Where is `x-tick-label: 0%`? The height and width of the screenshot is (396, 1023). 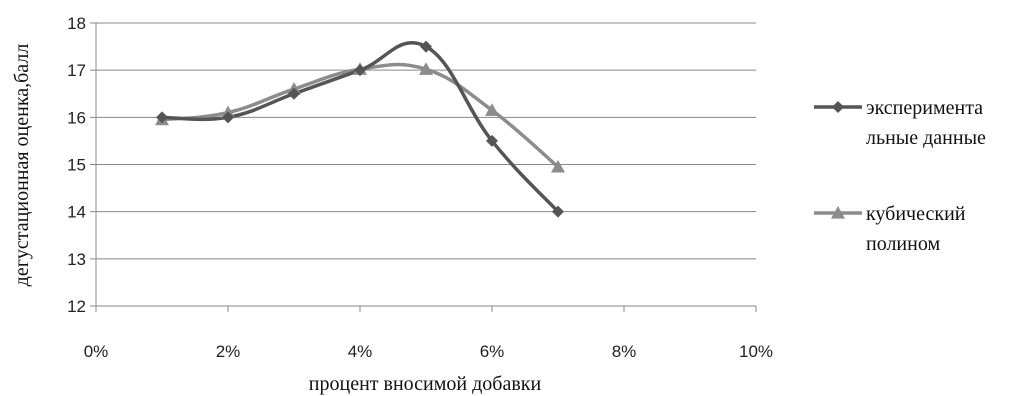
x-tick-label: 0% is located at coordinates (96, 351).